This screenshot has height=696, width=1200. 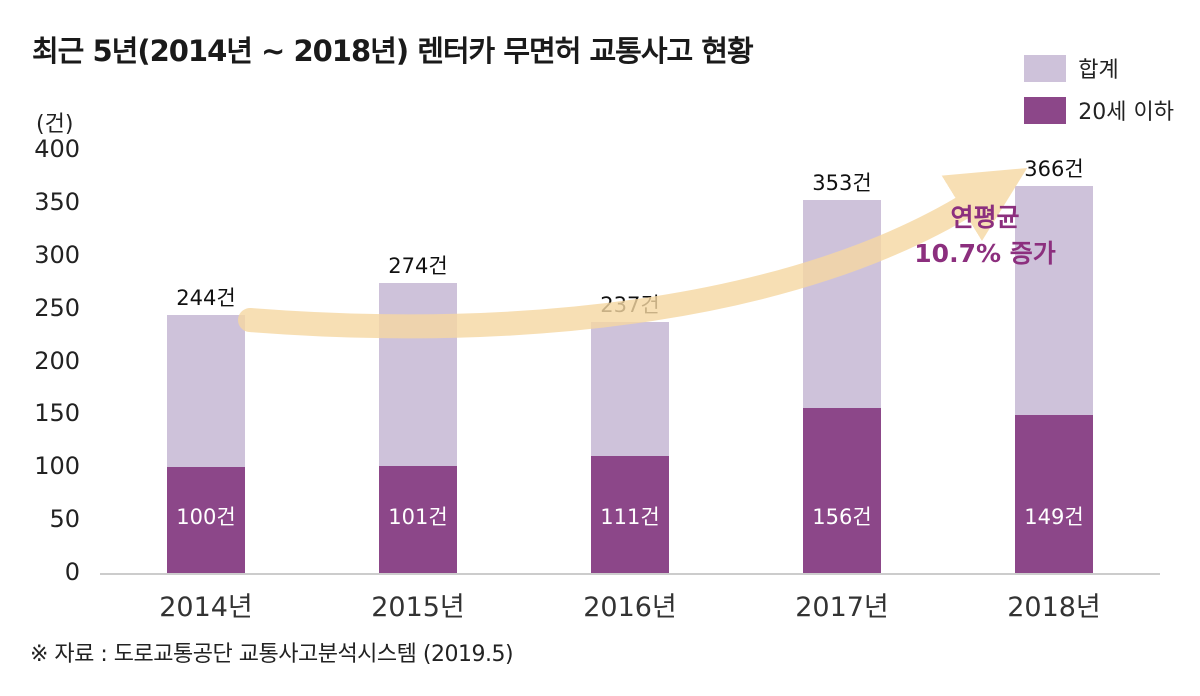 What do you see at coordinates (1054, 168) in the screenshot?
I see `total-value-label: 366건` at bounding box center [1054, 168].